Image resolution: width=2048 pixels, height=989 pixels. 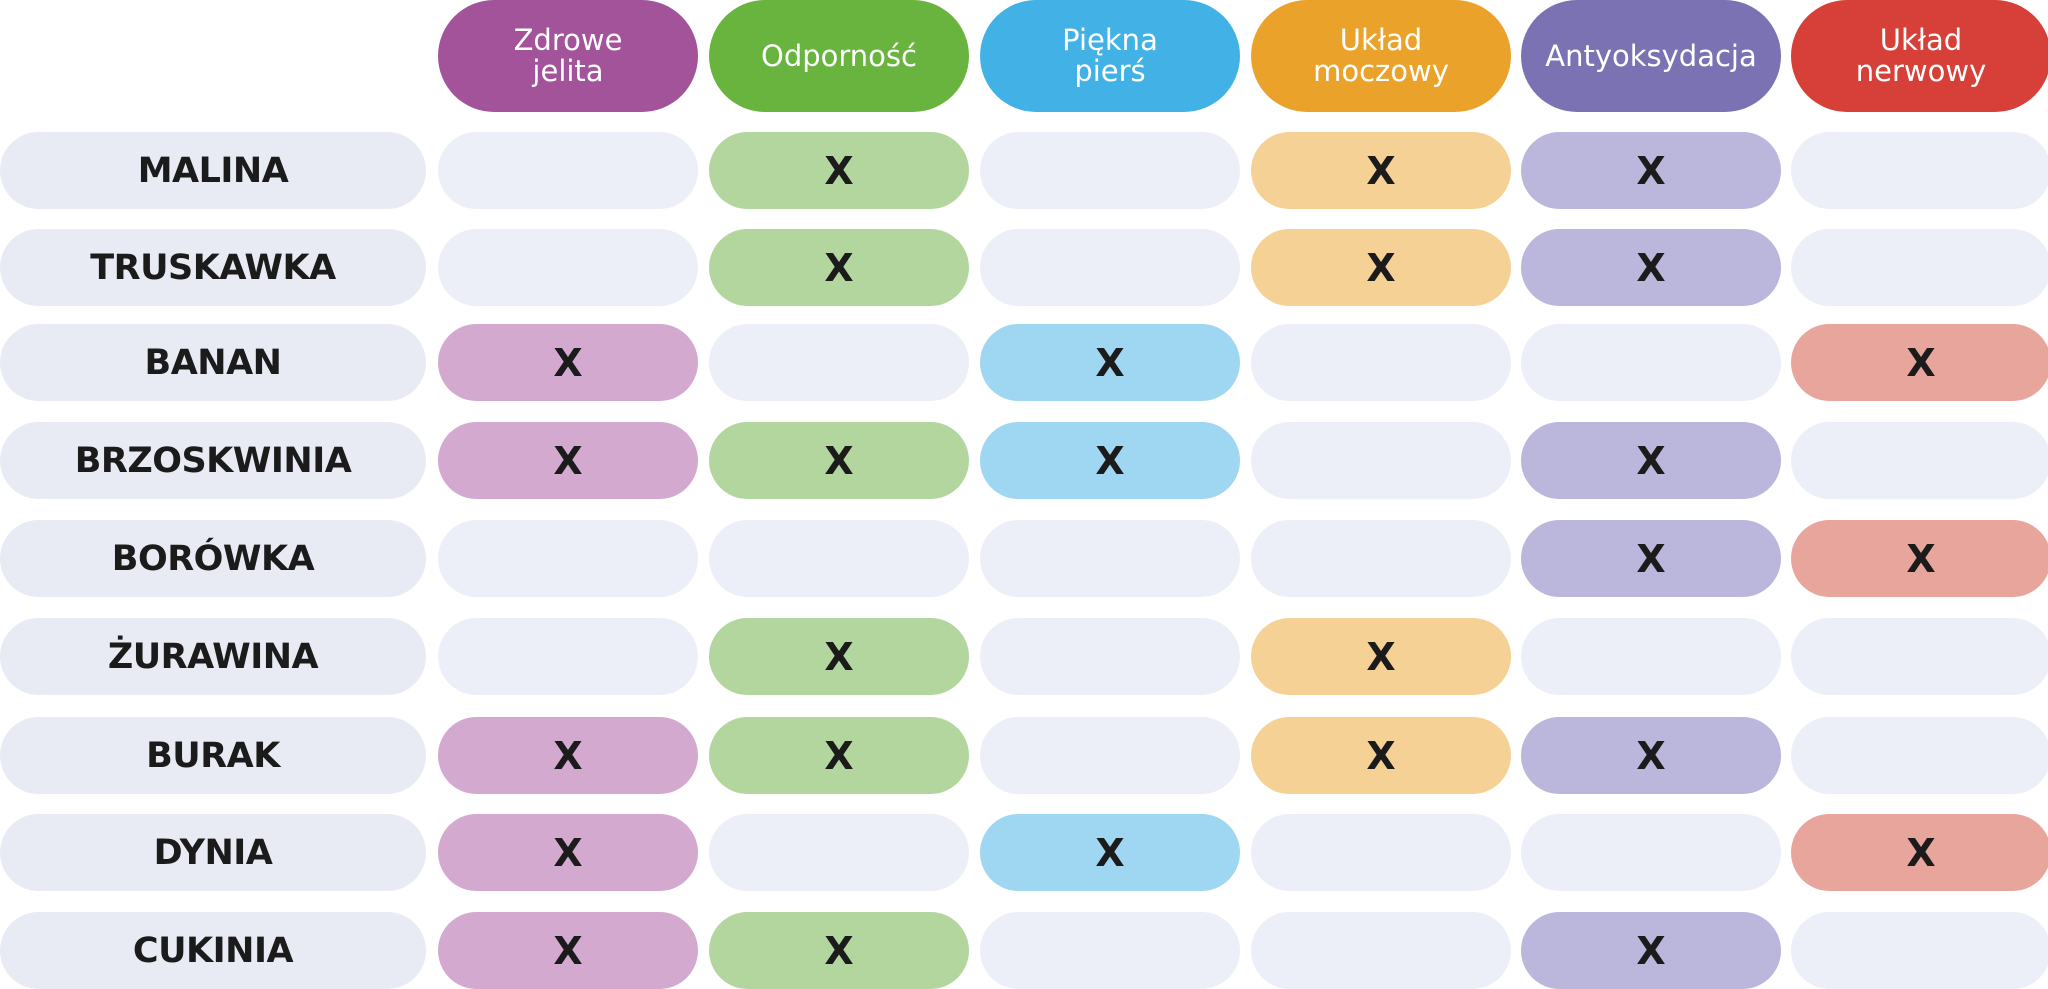 I want to click on row-label-banan: BANAN, so click(x=213, y=362).